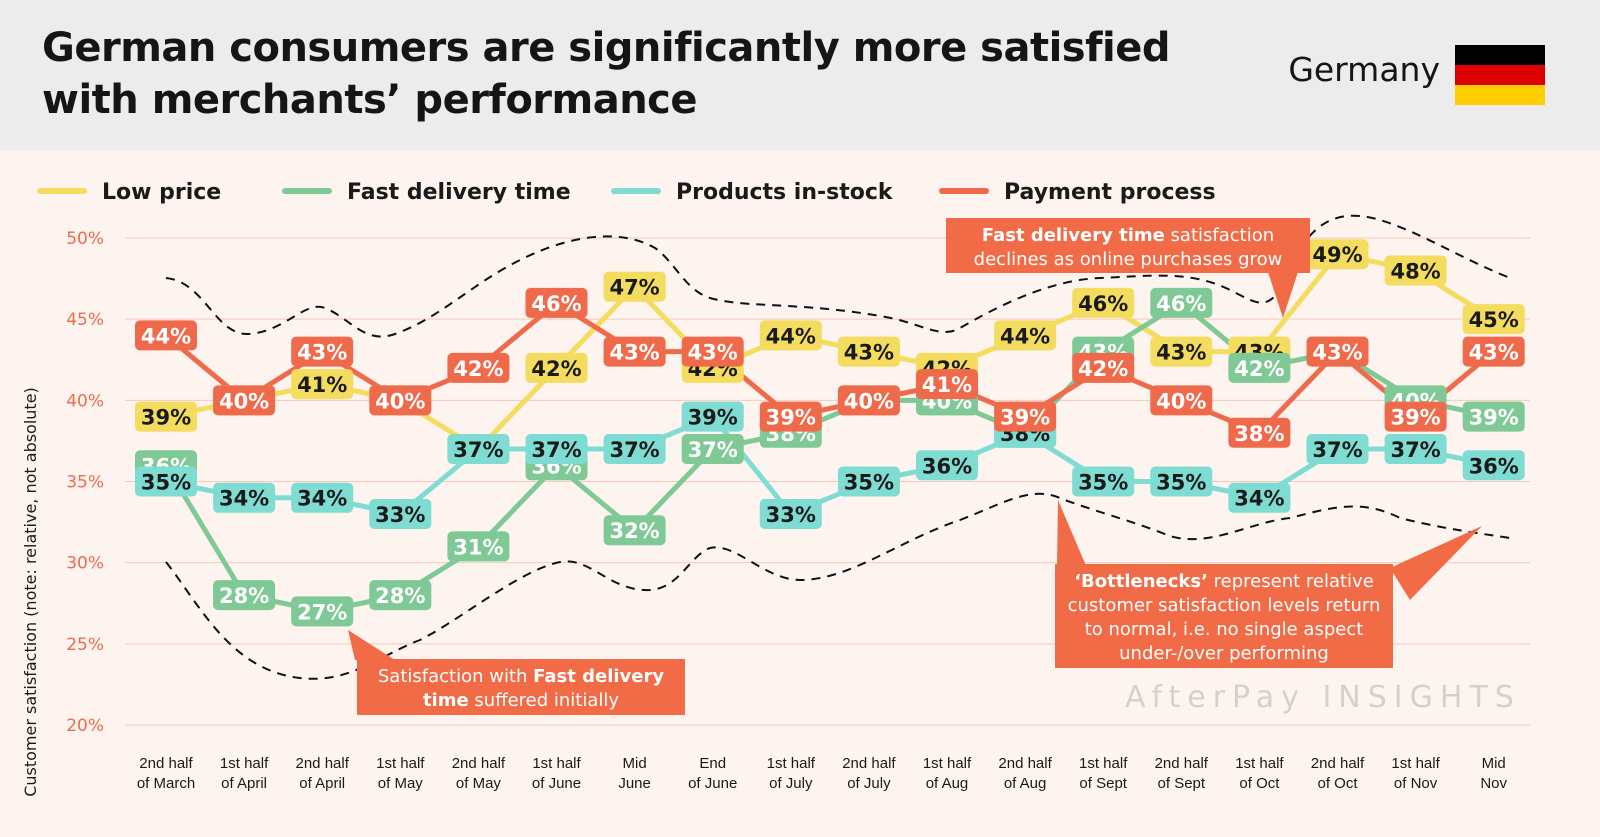  Describe the element at coordinates (556, 783) in the screenshot. I see `x-tick-label: of June` at that location.